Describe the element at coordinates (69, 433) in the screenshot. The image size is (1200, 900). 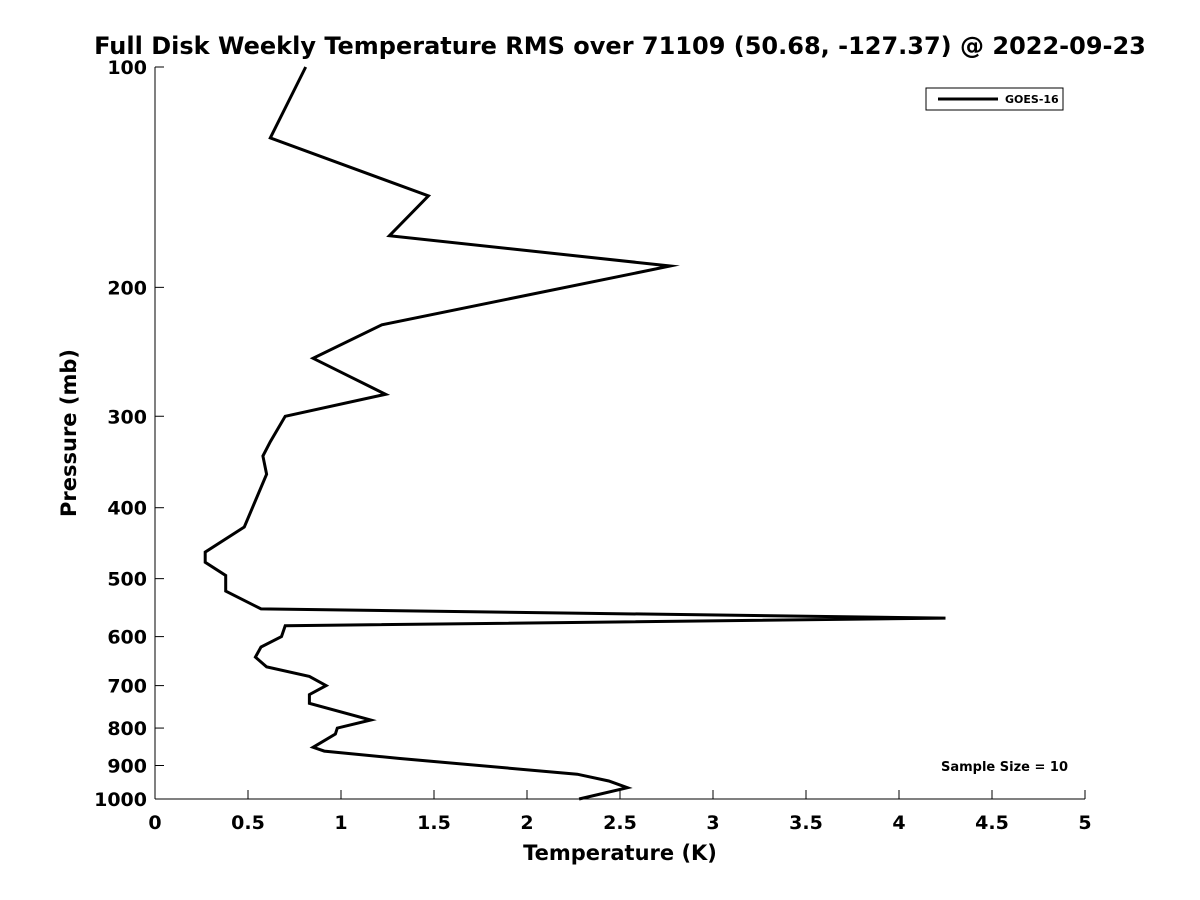
I see `y-axis-label: Pressure (mb)` at that location.